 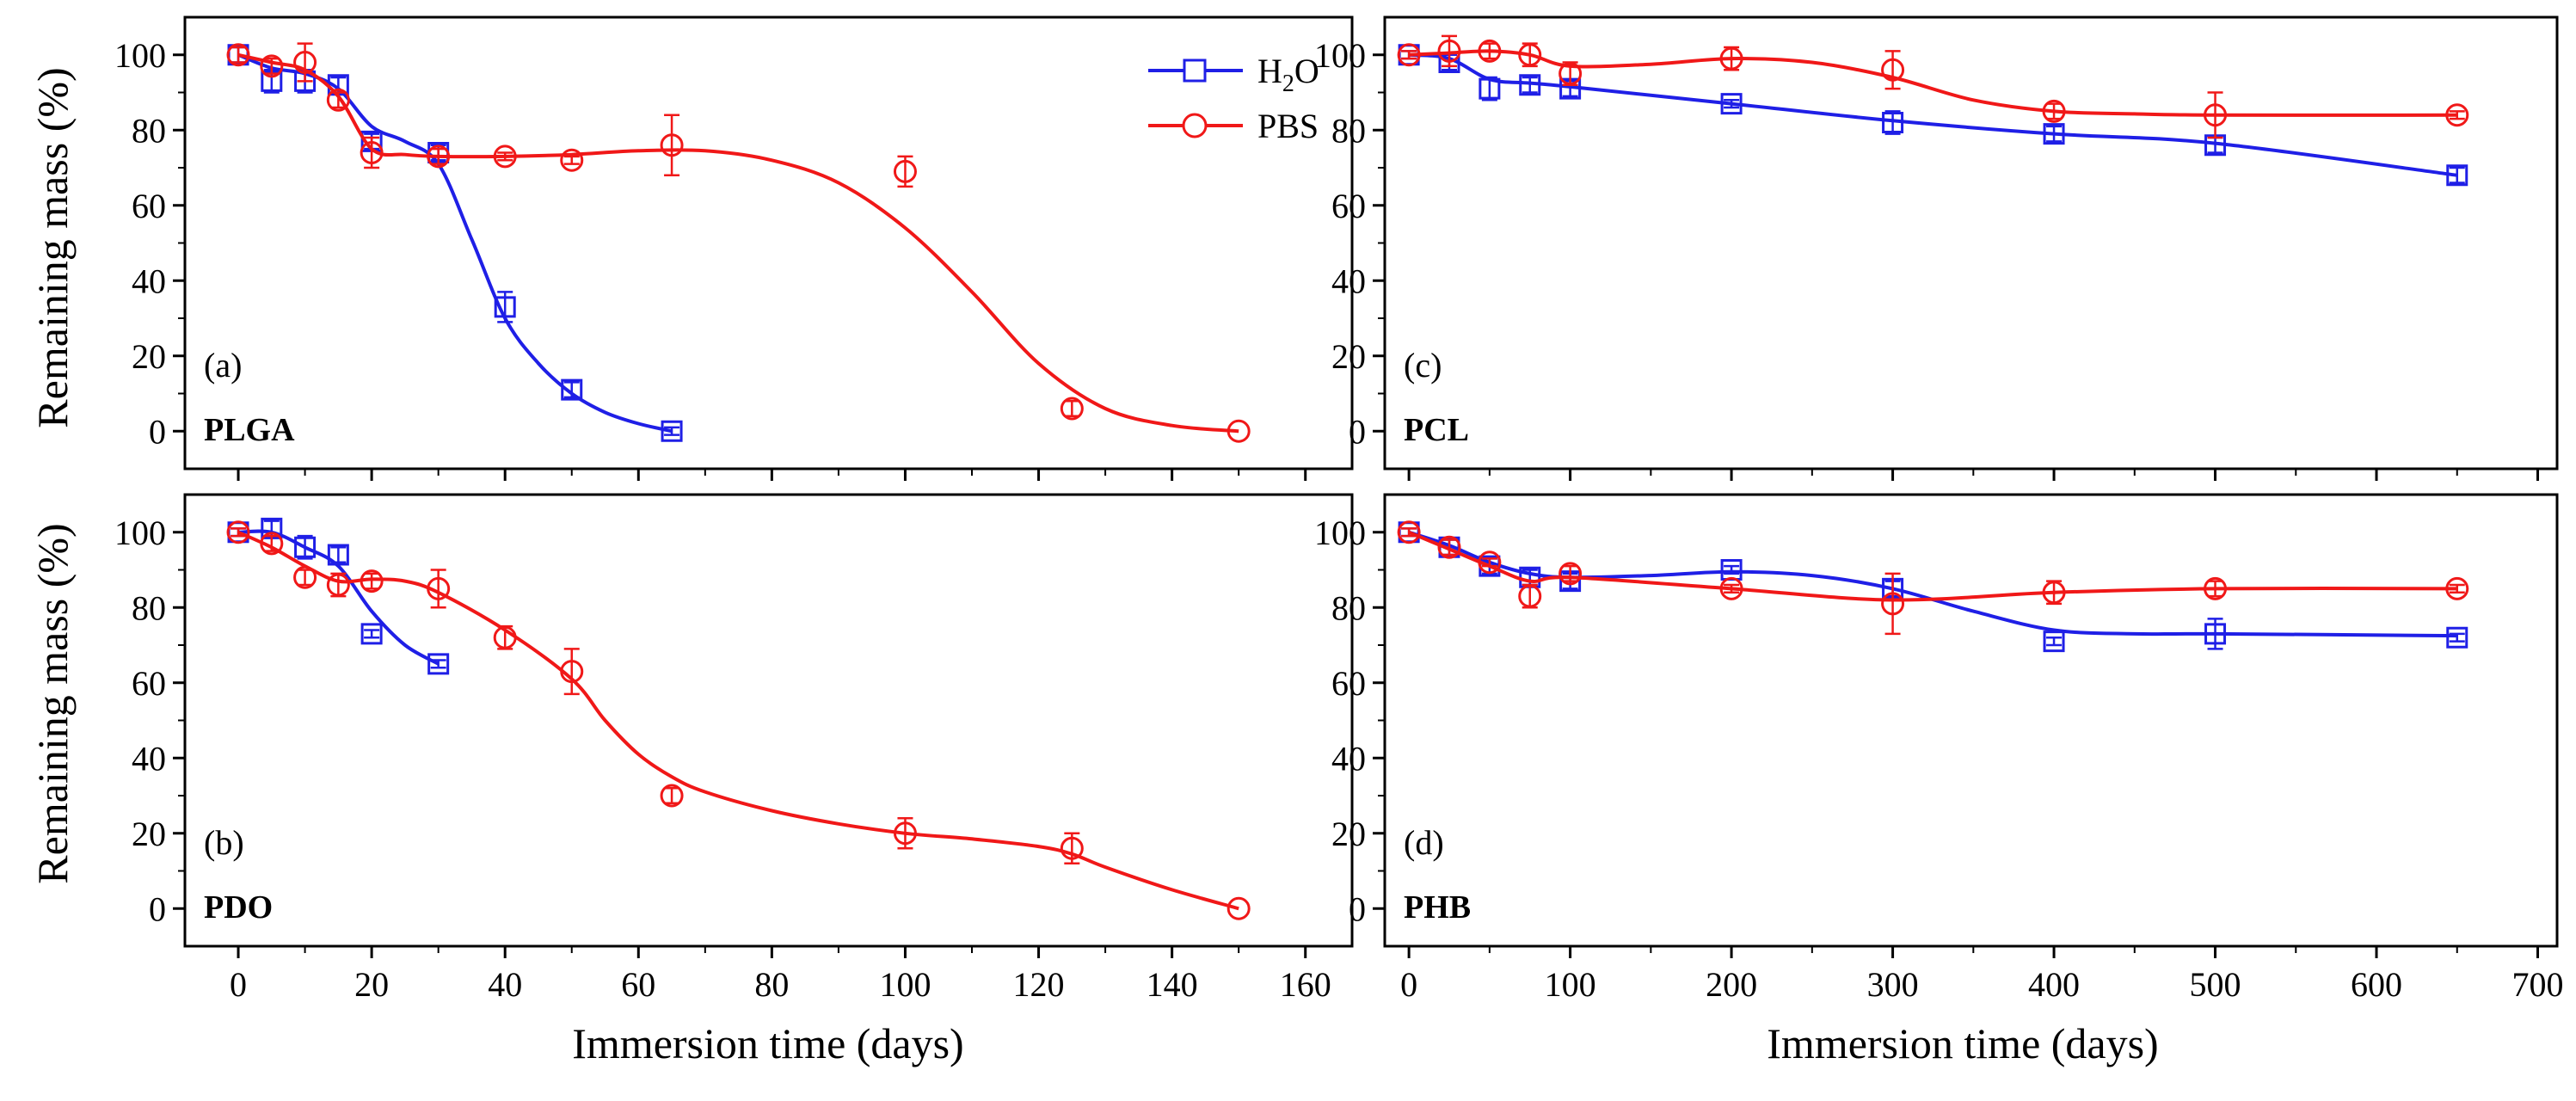 I want to click on panel-tag: (d), so click(x=1424, y=842).